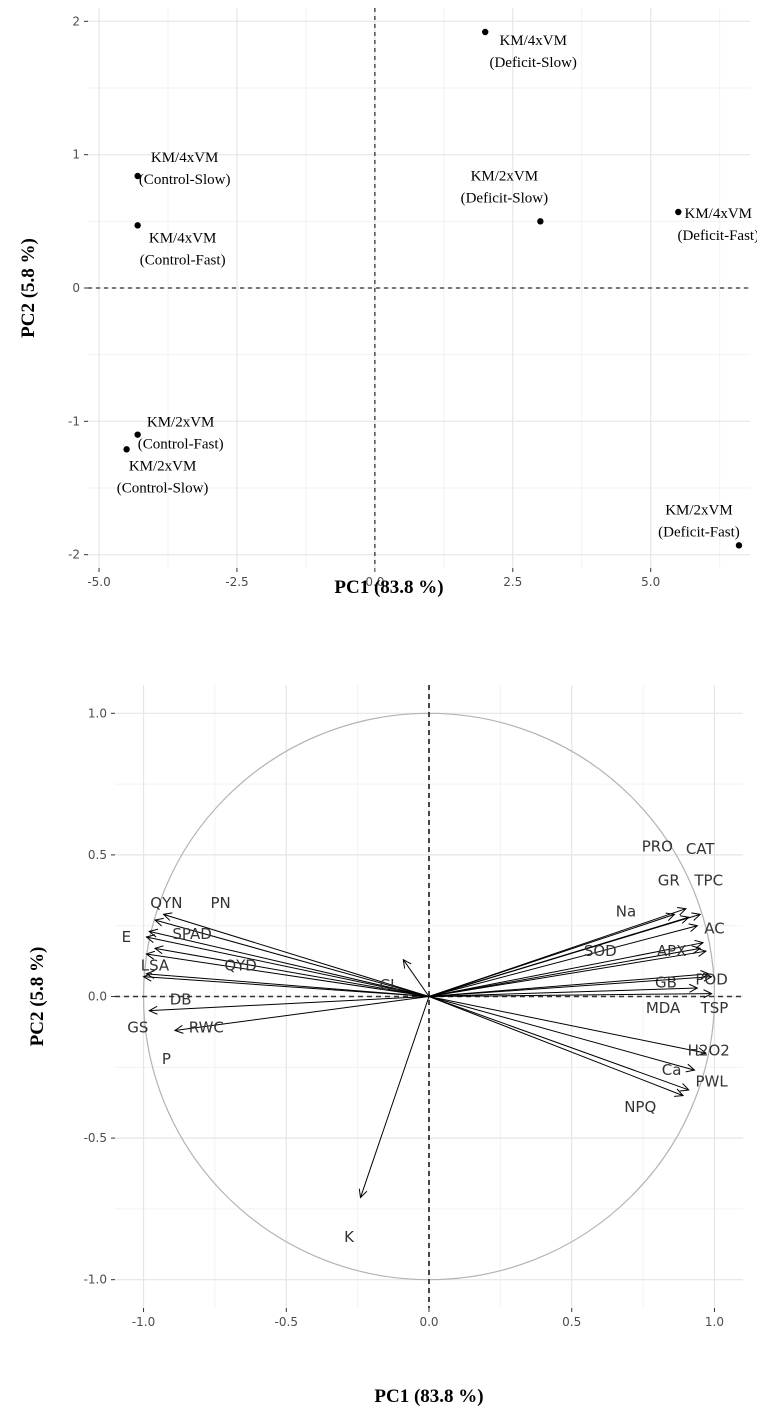  Describe the element at coordinates (126, 937) in the screenshot. I see `loading-label: E` at that location.